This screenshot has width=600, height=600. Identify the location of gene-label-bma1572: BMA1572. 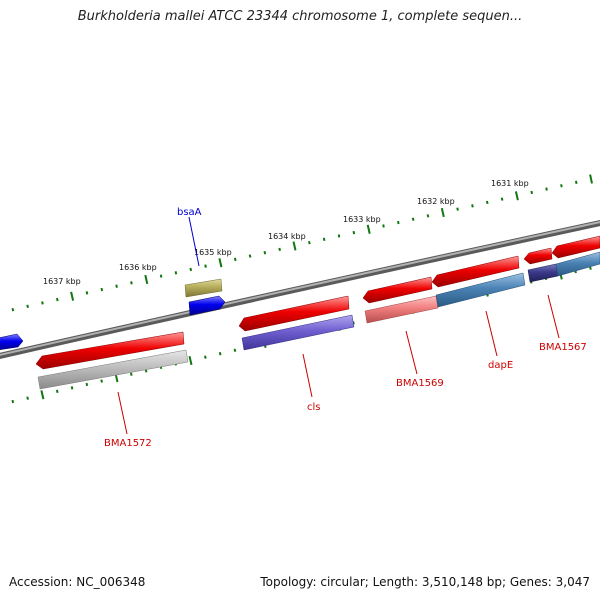
(128, 443).